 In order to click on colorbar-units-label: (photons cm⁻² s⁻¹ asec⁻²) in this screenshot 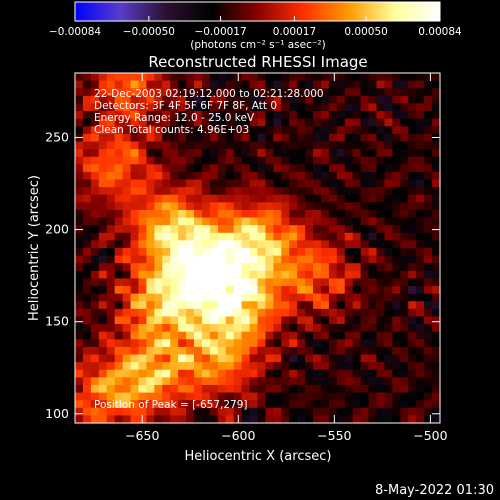, I will do `click(257, 45)`.